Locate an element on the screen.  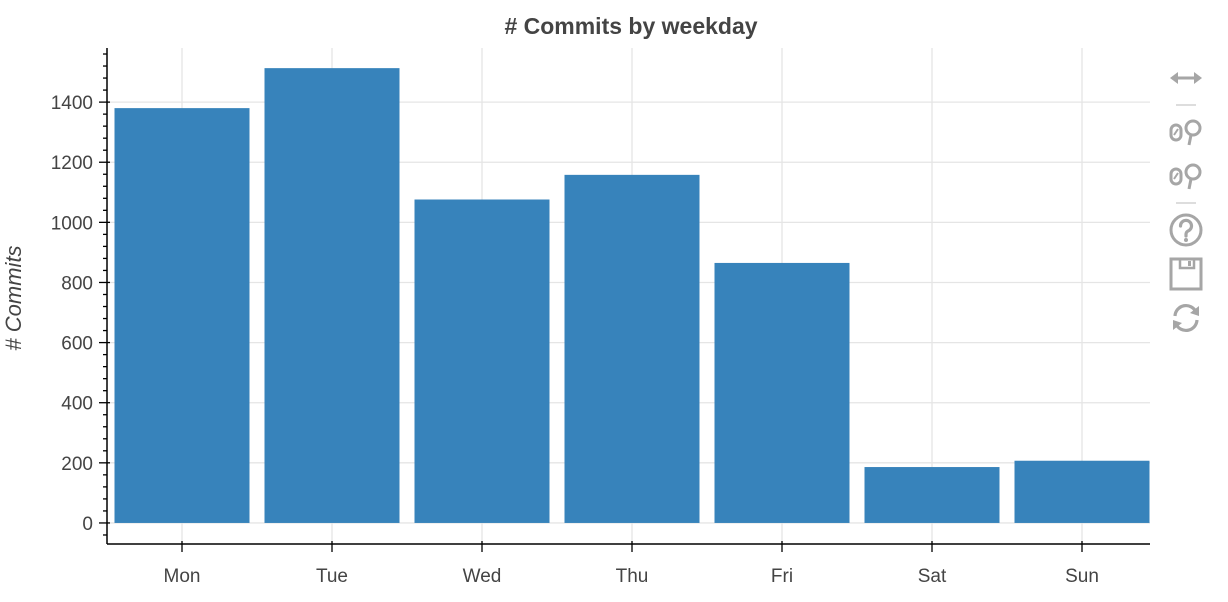
x-tick-label: Wed is located at coordinates (482, 576).